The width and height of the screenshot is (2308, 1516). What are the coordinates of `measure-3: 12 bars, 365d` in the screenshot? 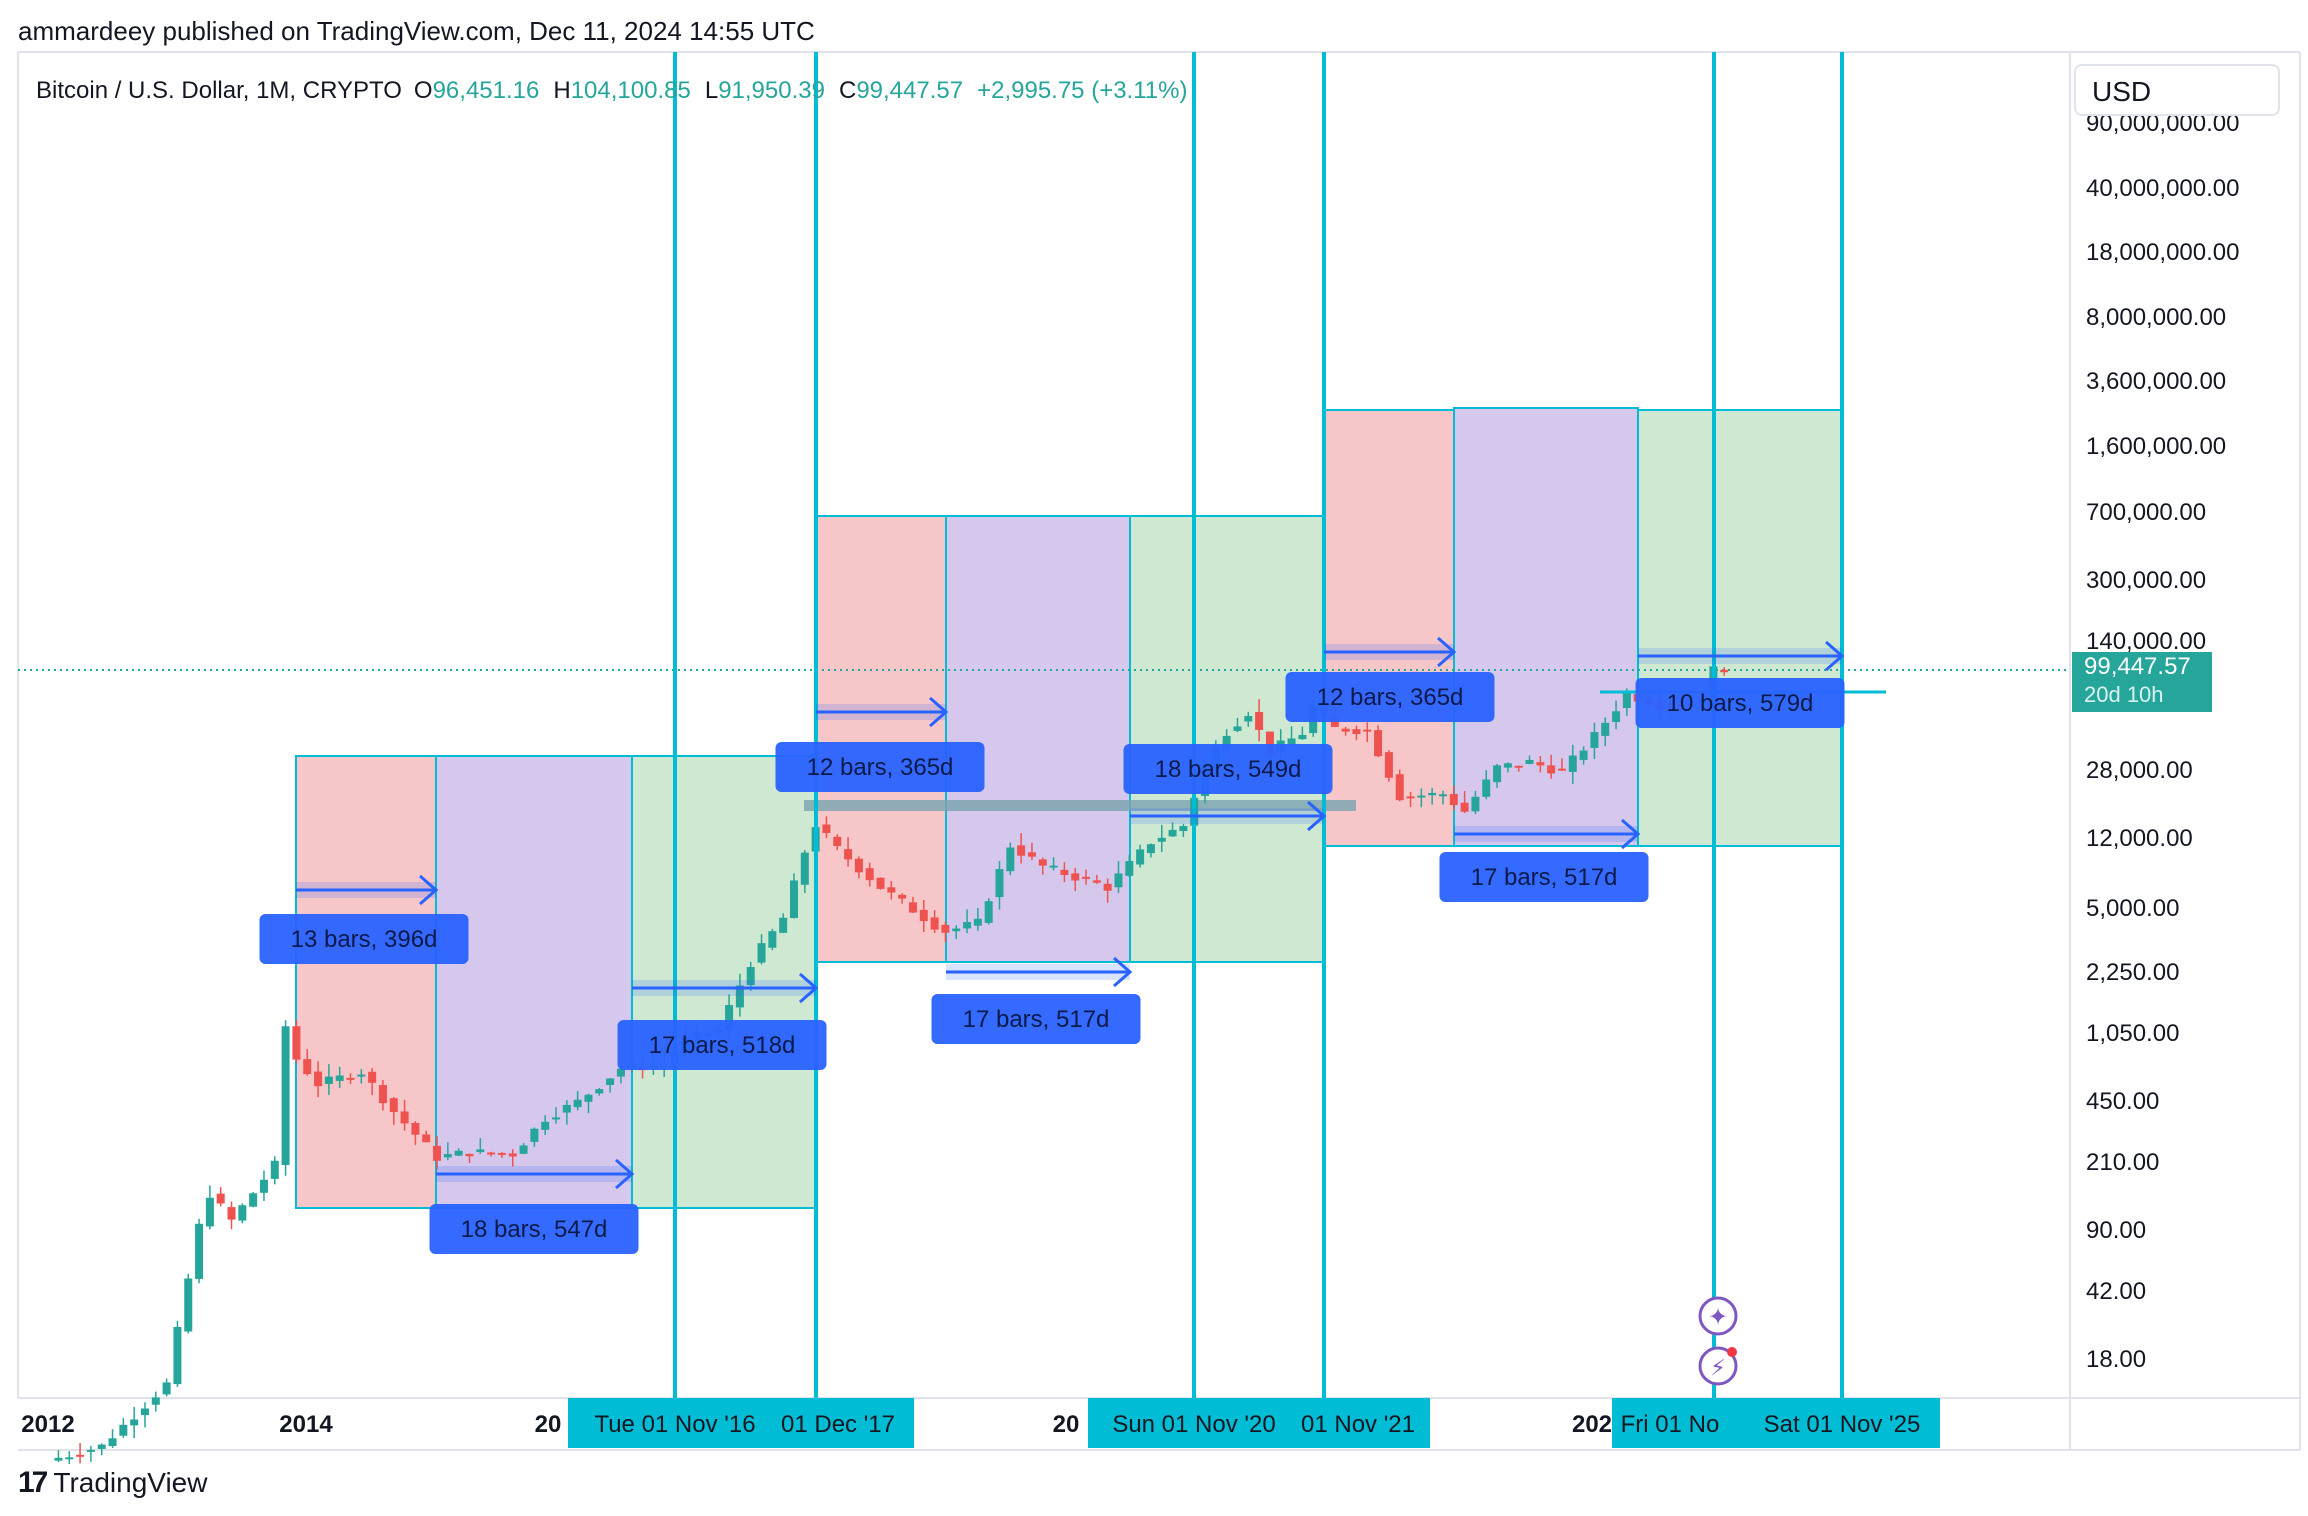 It's located at (880, 744).